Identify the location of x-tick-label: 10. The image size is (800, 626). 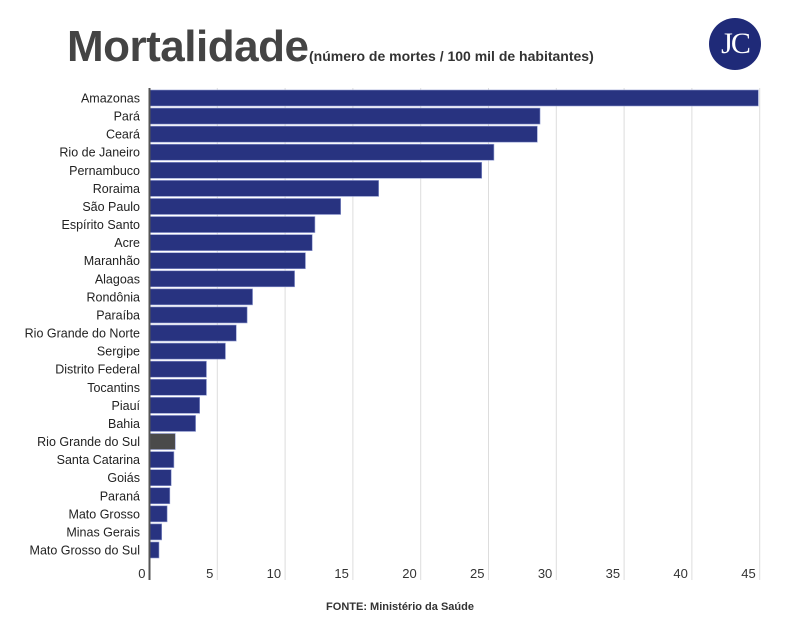
(274, 573).